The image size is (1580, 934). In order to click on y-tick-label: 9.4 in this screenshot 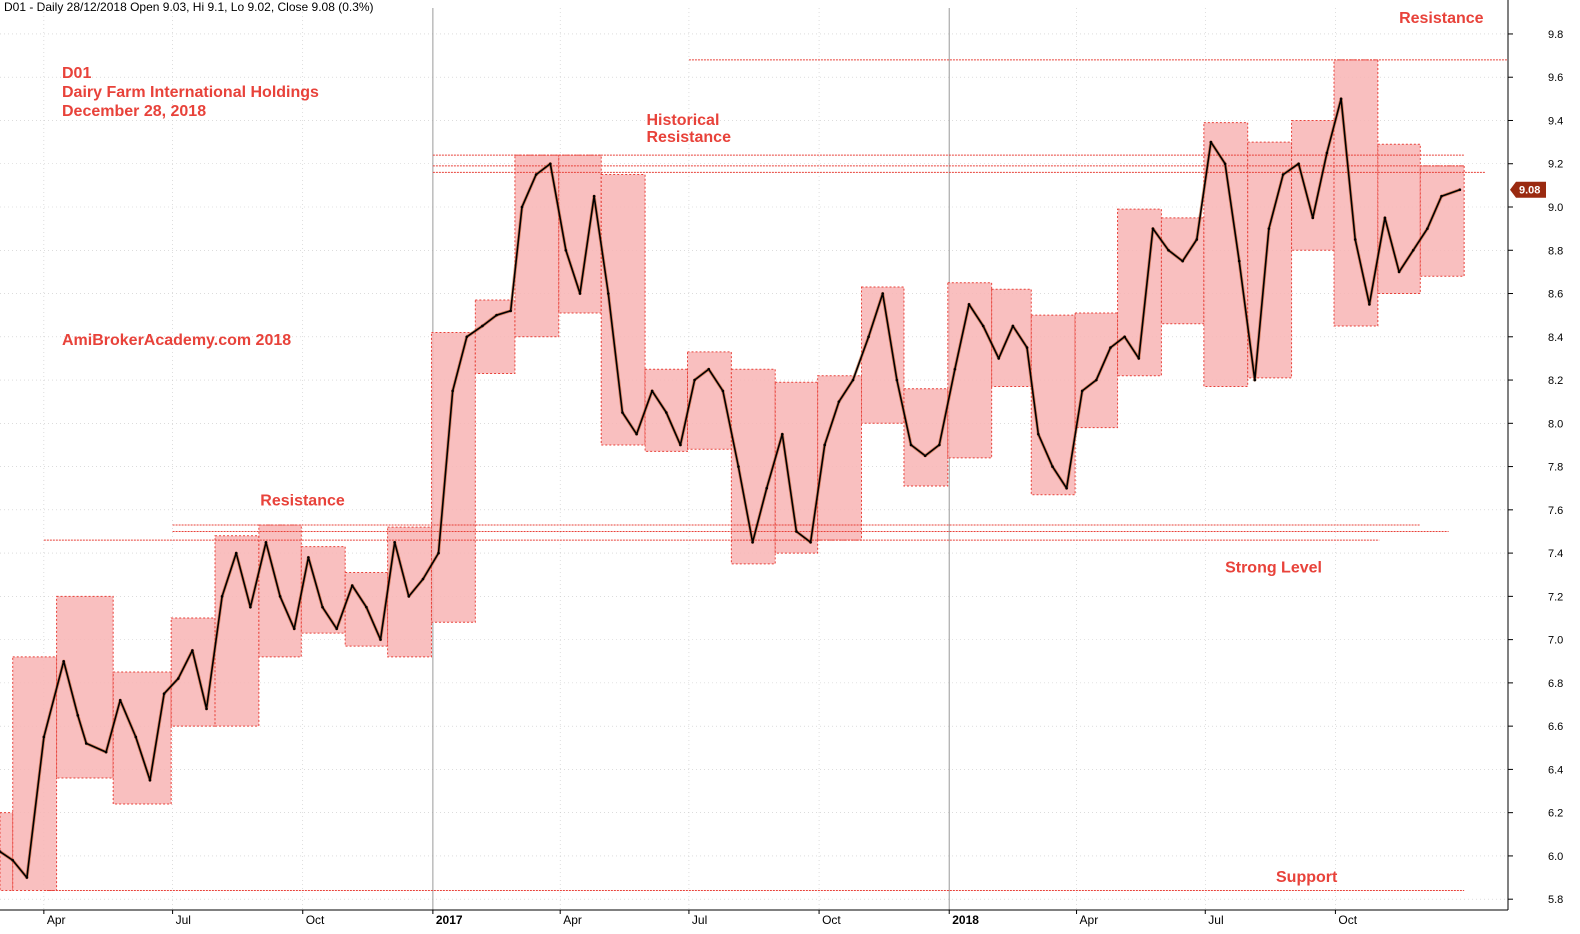, I will do `click(1555, 121)`.